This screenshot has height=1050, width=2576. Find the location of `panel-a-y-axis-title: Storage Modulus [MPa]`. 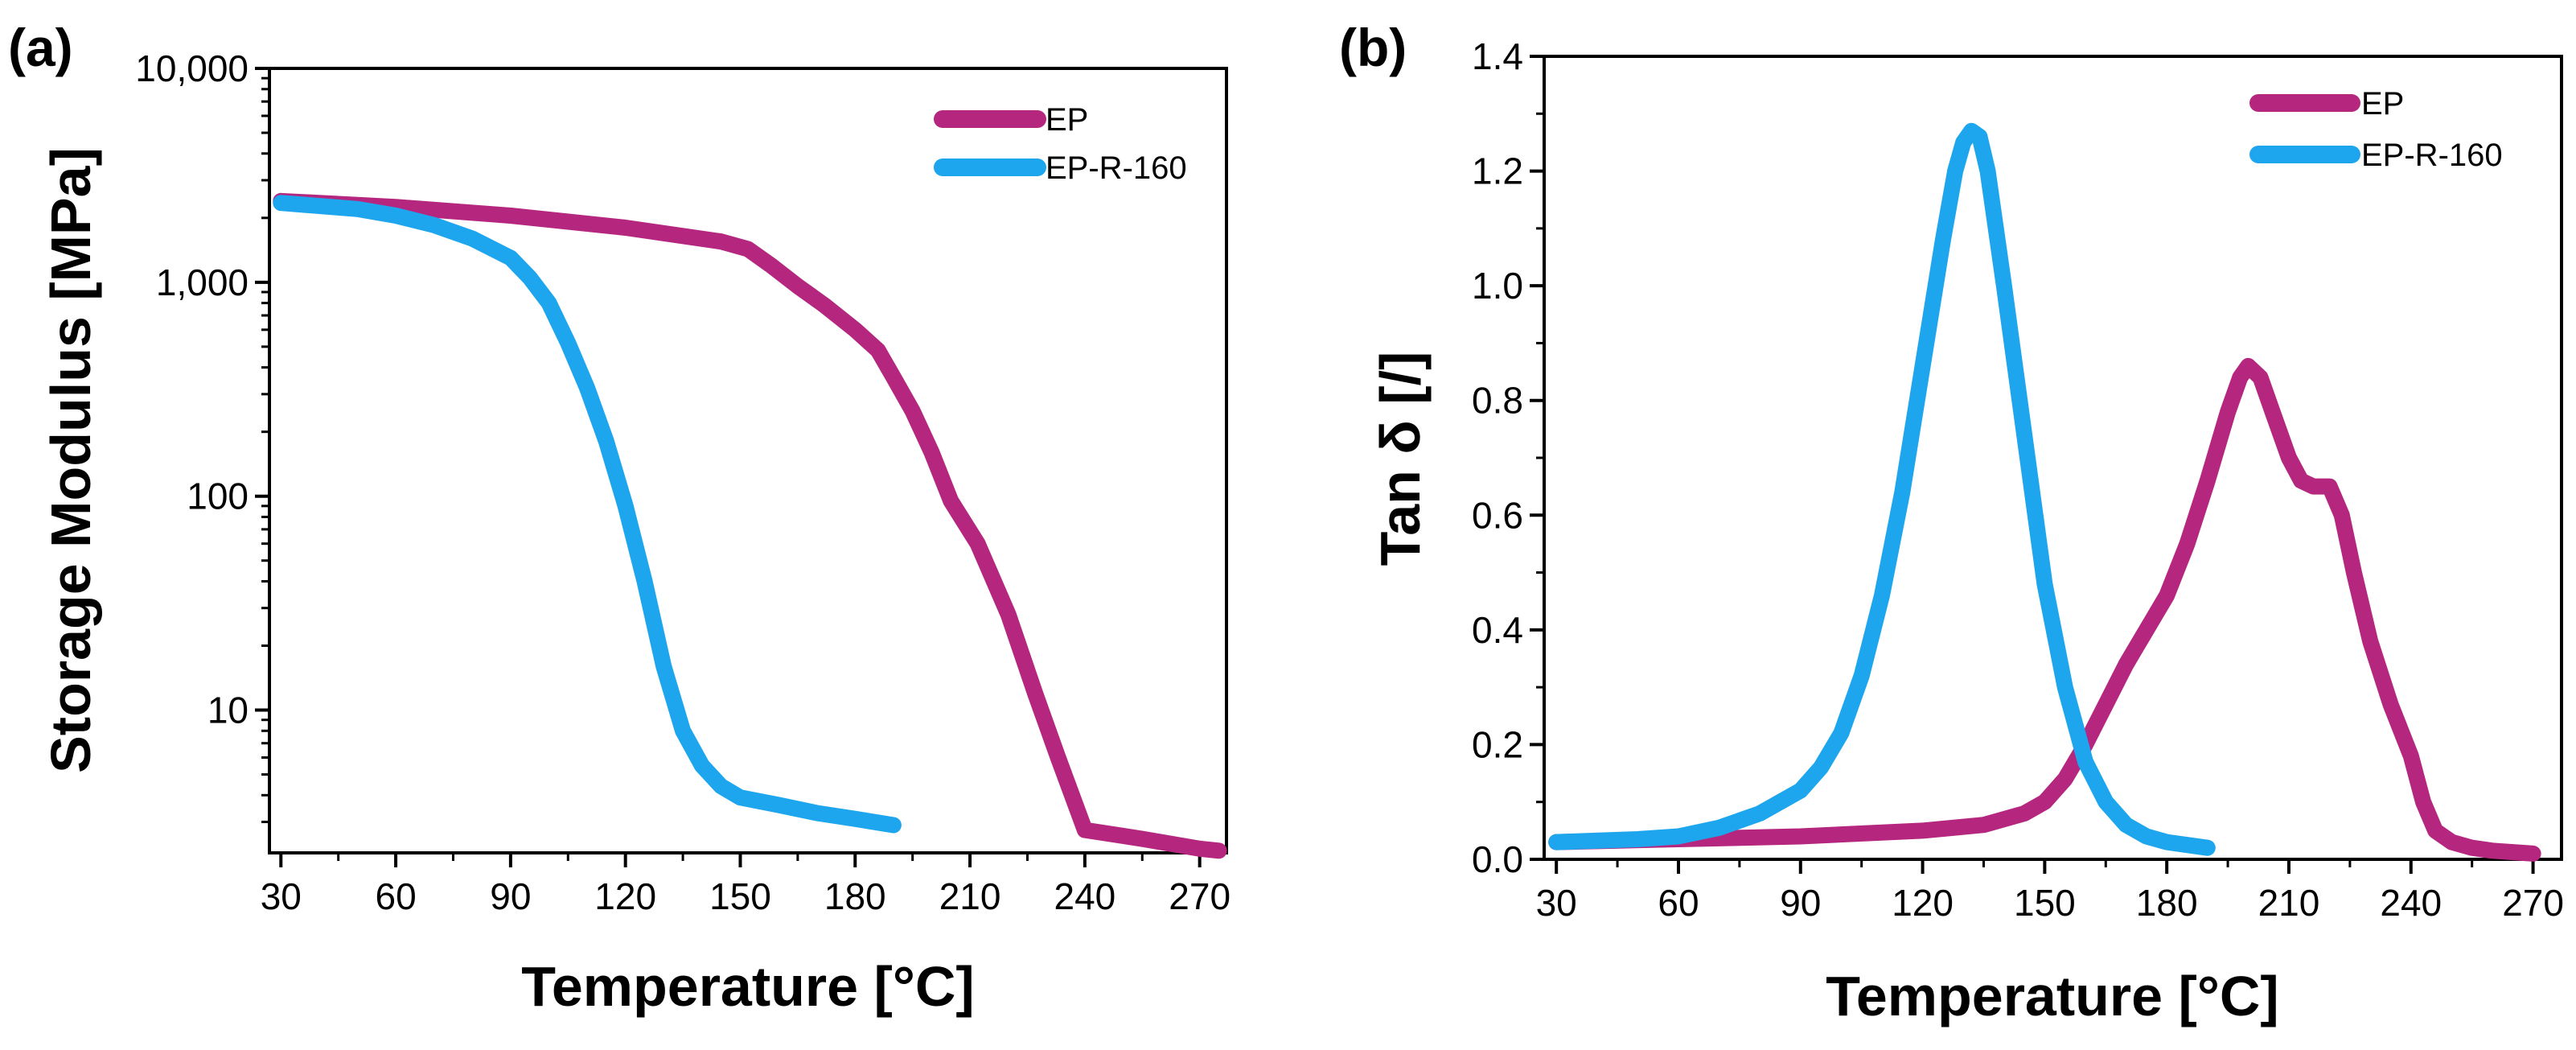

panel-a-y-axis-title: Storage Modulus [MPa] is located at coordinates (70, 460).